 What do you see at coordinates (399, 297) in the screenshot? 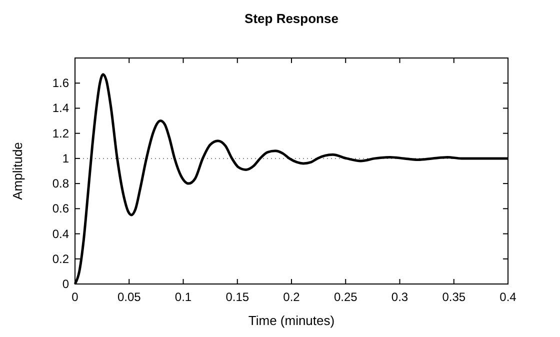
I see `x-tick-label: 0.3` at bounding box center [399, 297].